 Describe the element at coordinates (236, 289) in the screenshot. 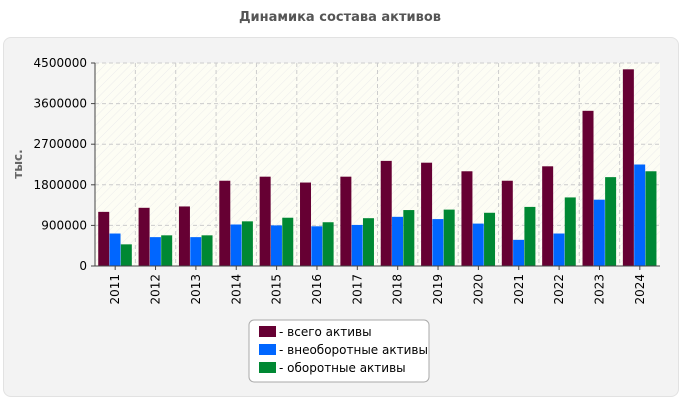

I see `x-tick-label: 2014` at that location.